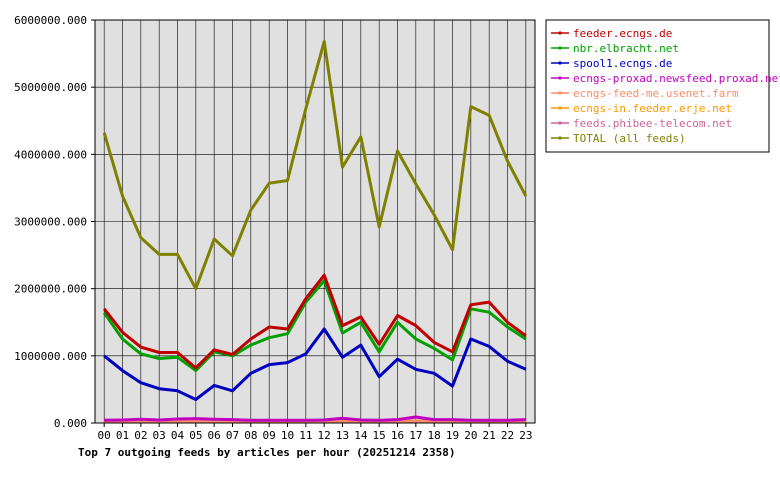 This screenshot has width=780, height=480. Describe the element at coordinates (70, 423) in the screenshot. I see `y-tick-label: 0.000` at that location.